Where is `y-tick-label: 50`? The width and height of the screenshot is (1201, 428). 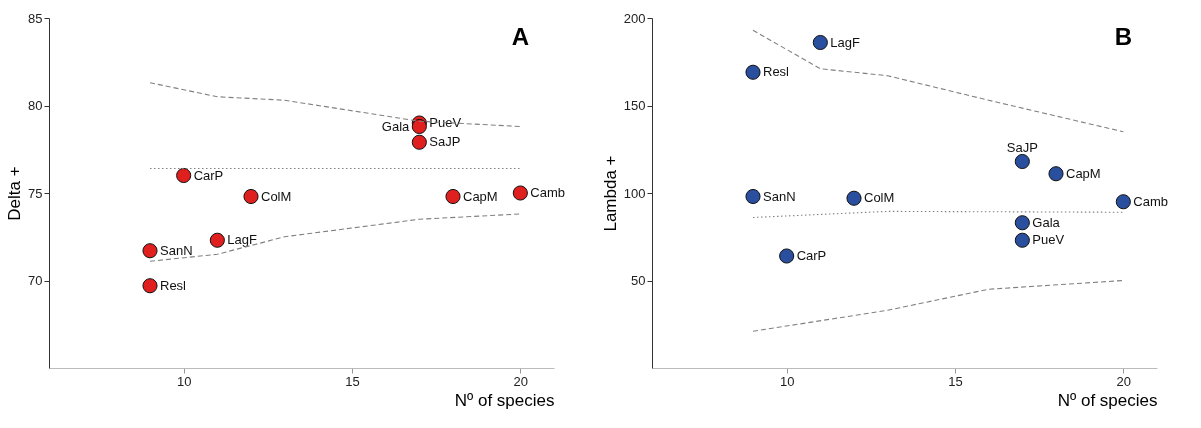
y-tick-label: 50 is located at coordinates (638, 280).